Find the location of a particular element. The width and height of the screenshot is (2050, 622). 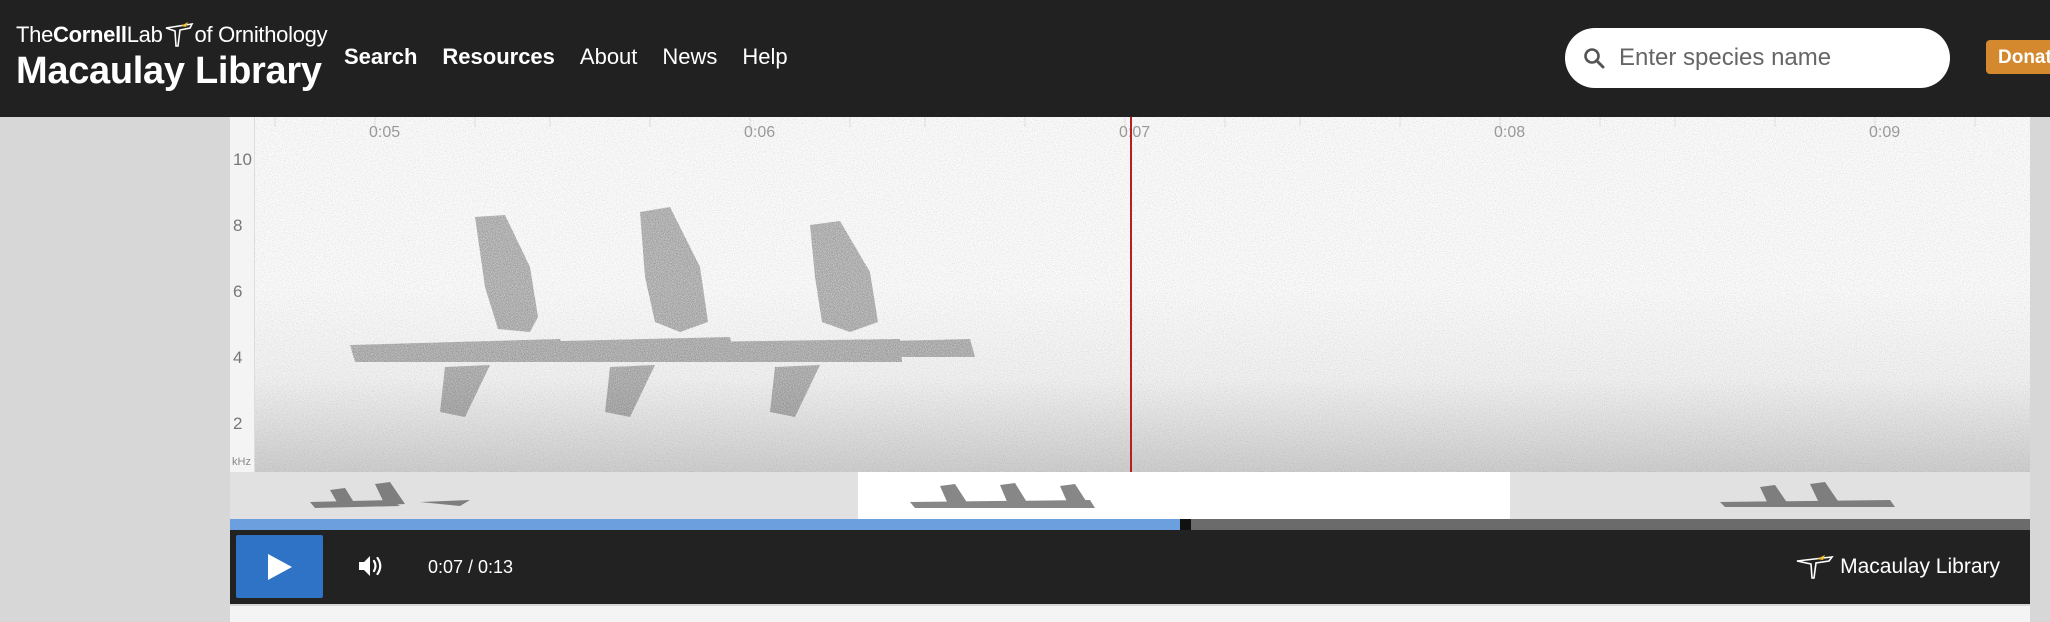

spectrogram-overview is located at coordinates (1130, 495).